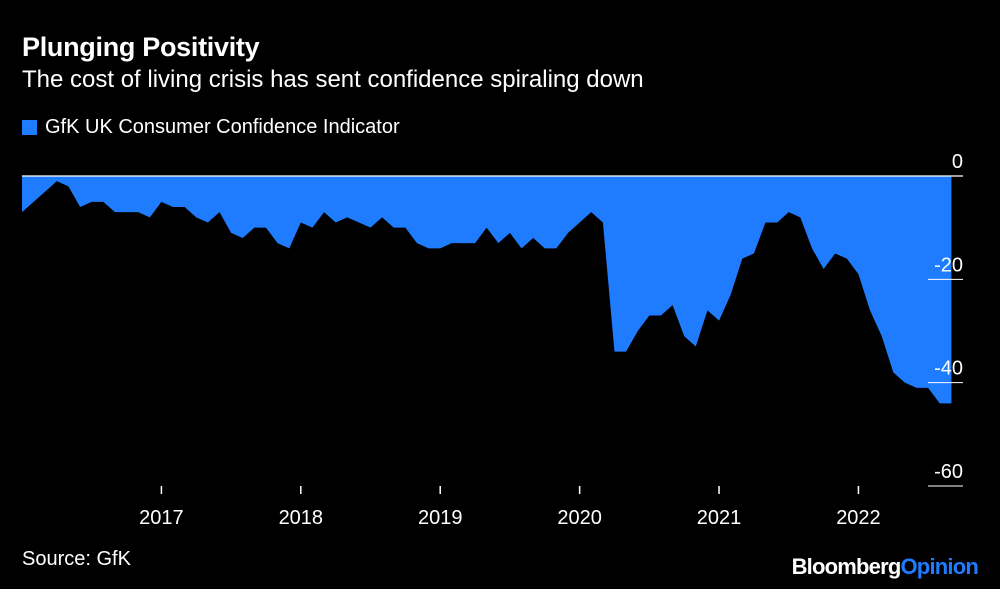  What do you see at coordinates (948, 472) in the screenshot?
I see `y-tick-label: -60` at bounding box center [948, 472].